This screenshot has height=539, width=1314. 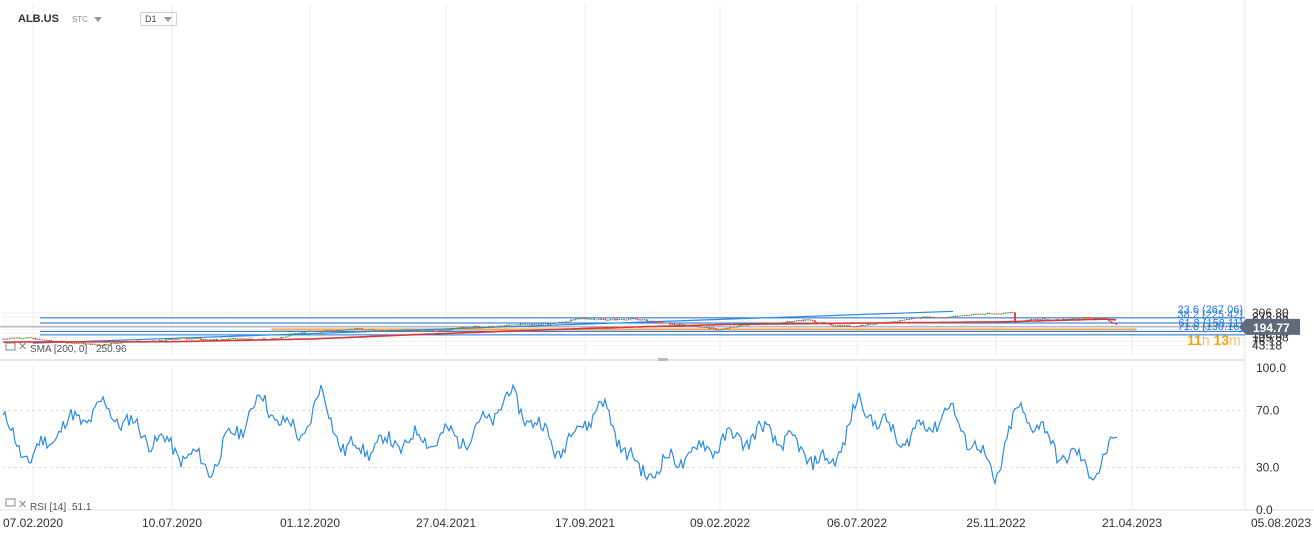 What do you see at coordinates (1269, 326) in the screenshot?
I see `last-price-tag: 194.77` at bounding box center [1269, 326].